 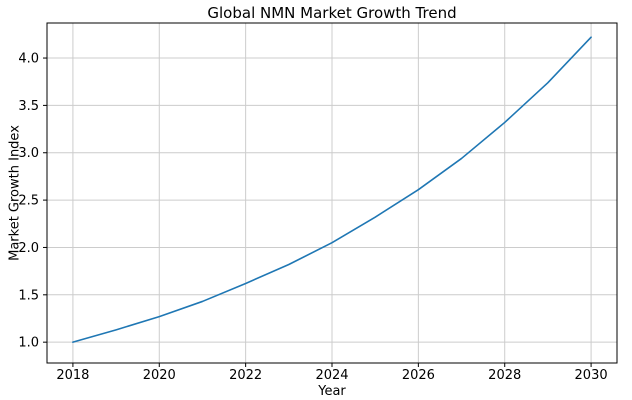 What do you see at coordinates (72, 375) in the screenshot?
I see `x-tick-label: 2018` at bounding box center [72, 375].